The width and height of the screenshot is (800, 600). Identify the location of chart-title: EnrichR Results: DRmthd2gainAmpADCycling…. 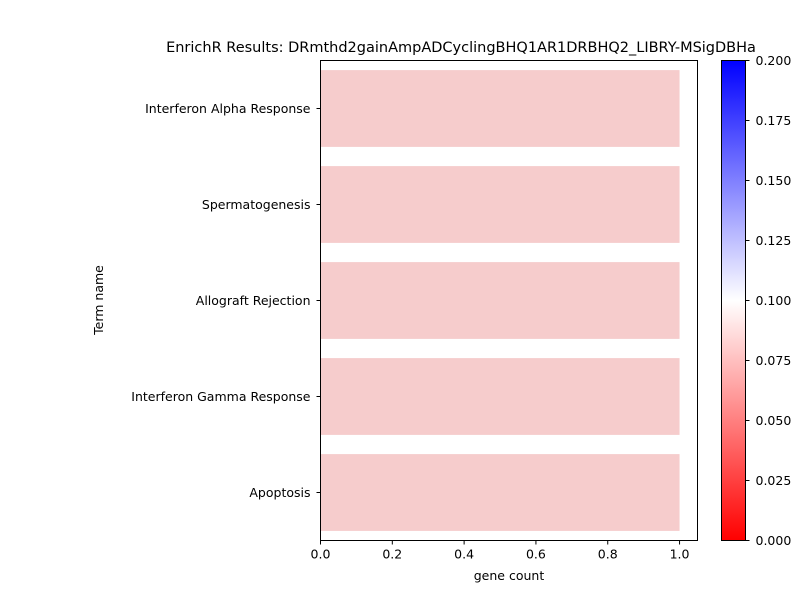
(461, 48).